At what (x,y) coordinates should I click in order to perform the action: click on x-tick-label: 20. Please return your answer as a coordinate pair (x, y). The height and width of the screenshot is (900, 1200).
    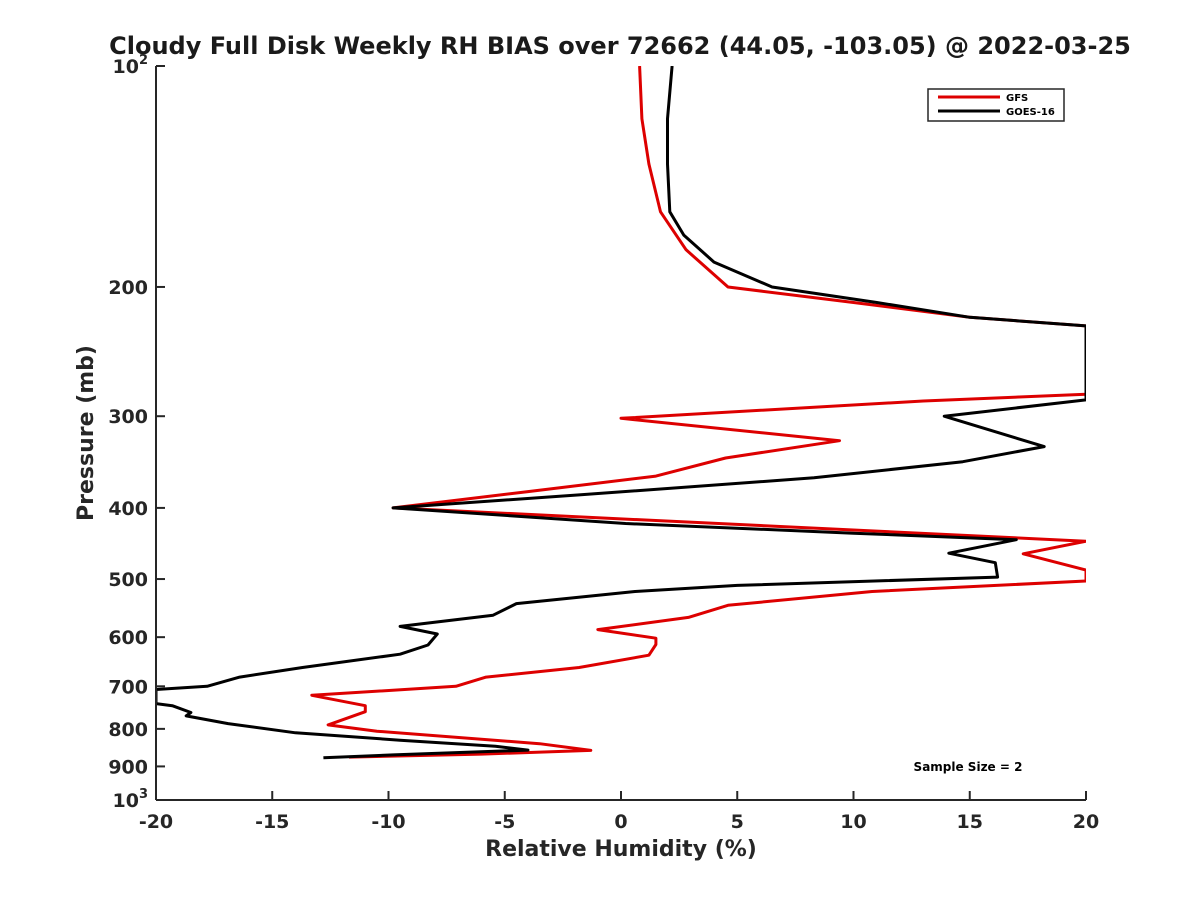
    Looking at the image, I should click on (1086, 822).